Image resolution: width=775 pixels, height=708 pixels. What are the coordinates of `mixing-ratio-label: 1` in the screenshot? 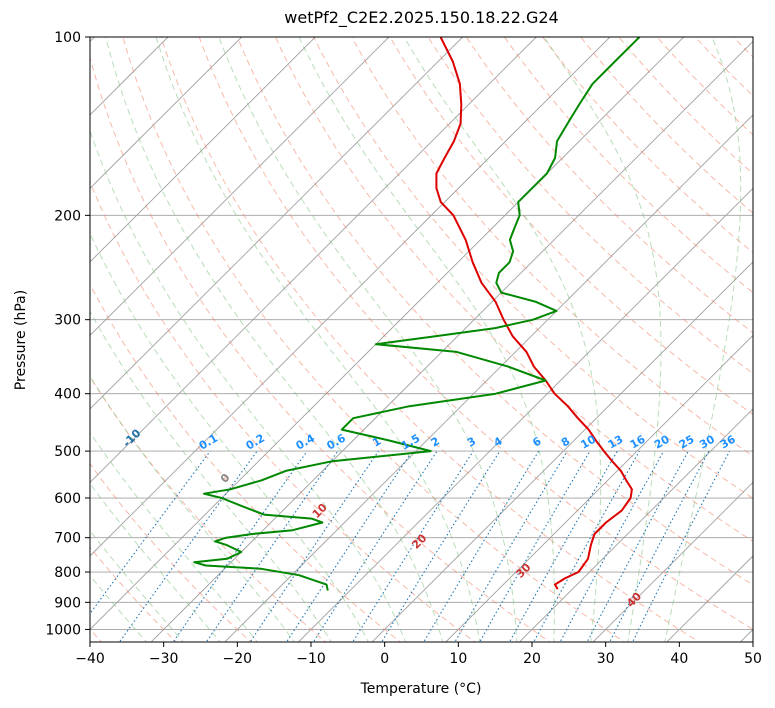 It's located at (376, 442).